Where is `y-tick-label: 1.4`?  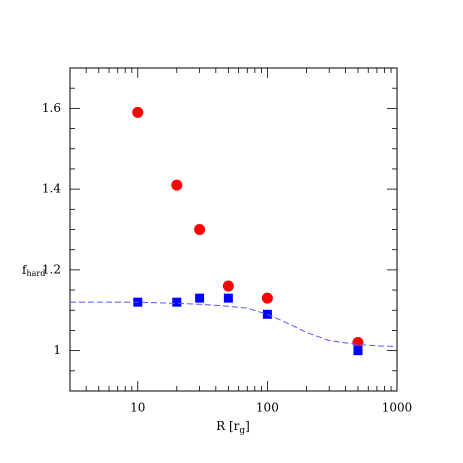 y-tick-label: 1.4 is located at coordinates (51, 189).